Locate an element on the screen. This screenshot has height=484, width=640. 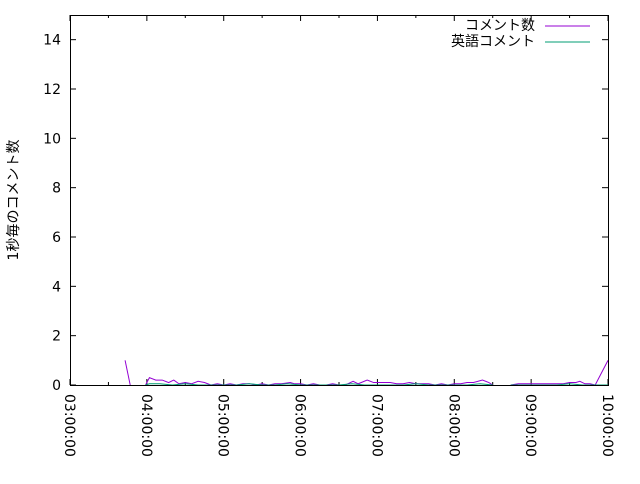
legend: コメント数 英語コメント is located at coordinates (520, 34).